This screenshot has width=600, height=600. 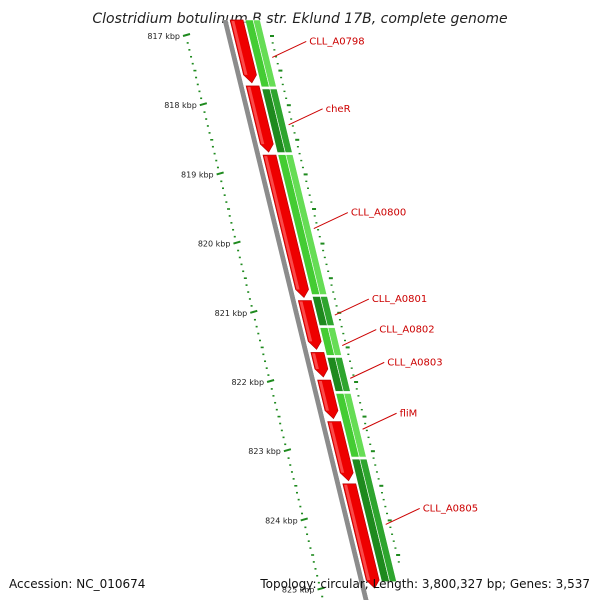 I want to click on tick-label: 817 kbp, so click(x=163, y=36).